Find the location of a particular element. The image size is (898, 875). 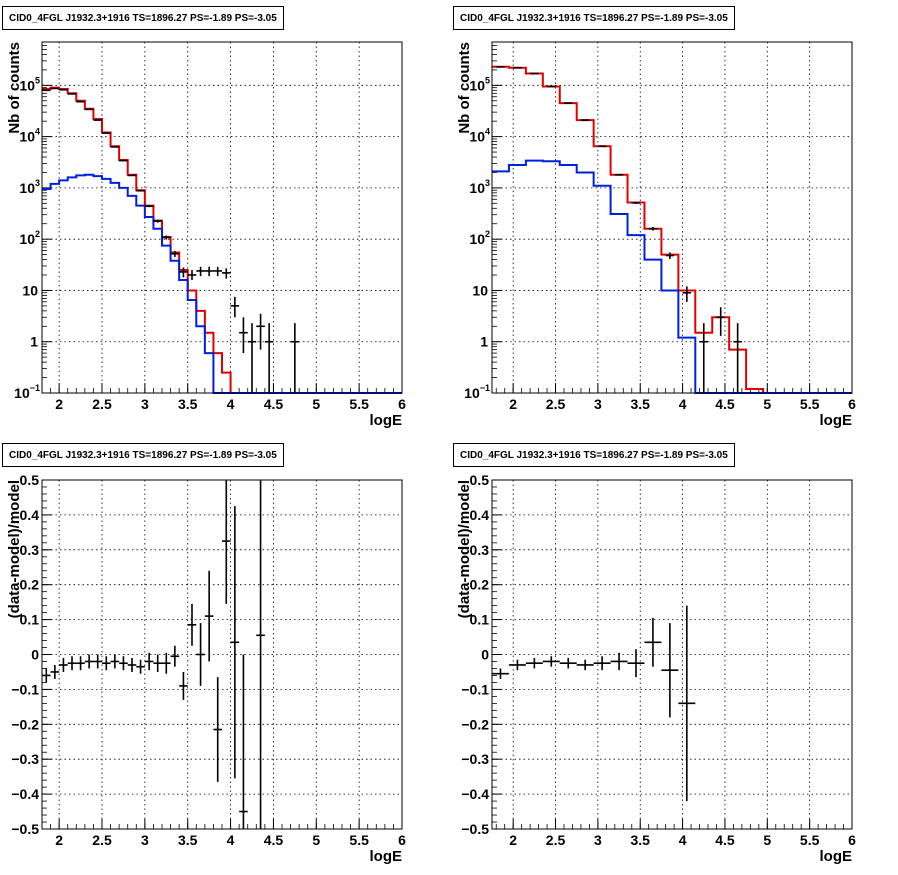

y-tick-label: 0.2 is located at coordinates (480, 585).